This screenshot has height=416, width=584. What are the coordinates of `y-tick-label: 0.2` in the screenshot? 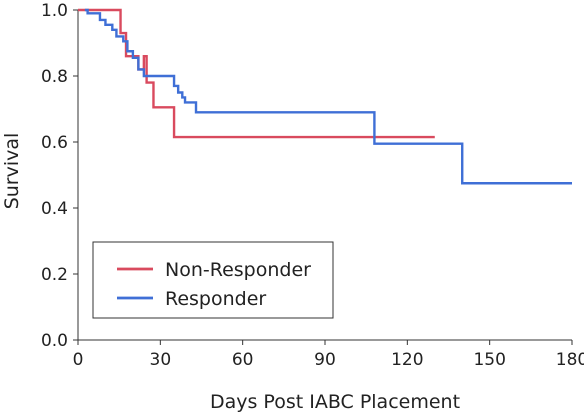 It's located at (54, 275).